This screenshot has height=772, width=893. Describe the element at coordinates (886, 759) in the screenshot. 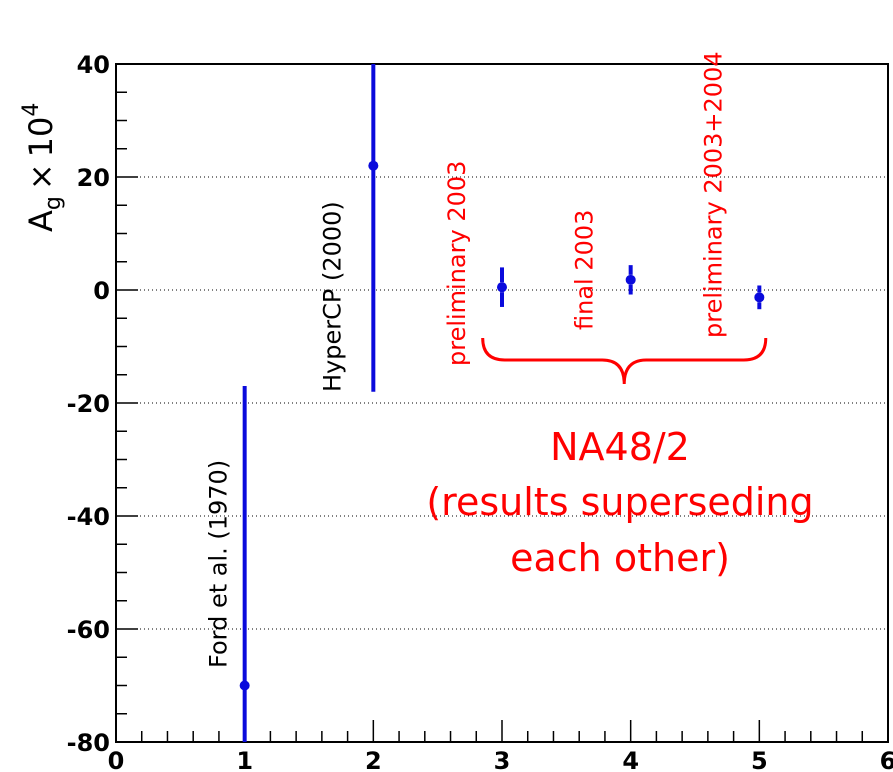

I see `x-tick-label: 6` at that location.